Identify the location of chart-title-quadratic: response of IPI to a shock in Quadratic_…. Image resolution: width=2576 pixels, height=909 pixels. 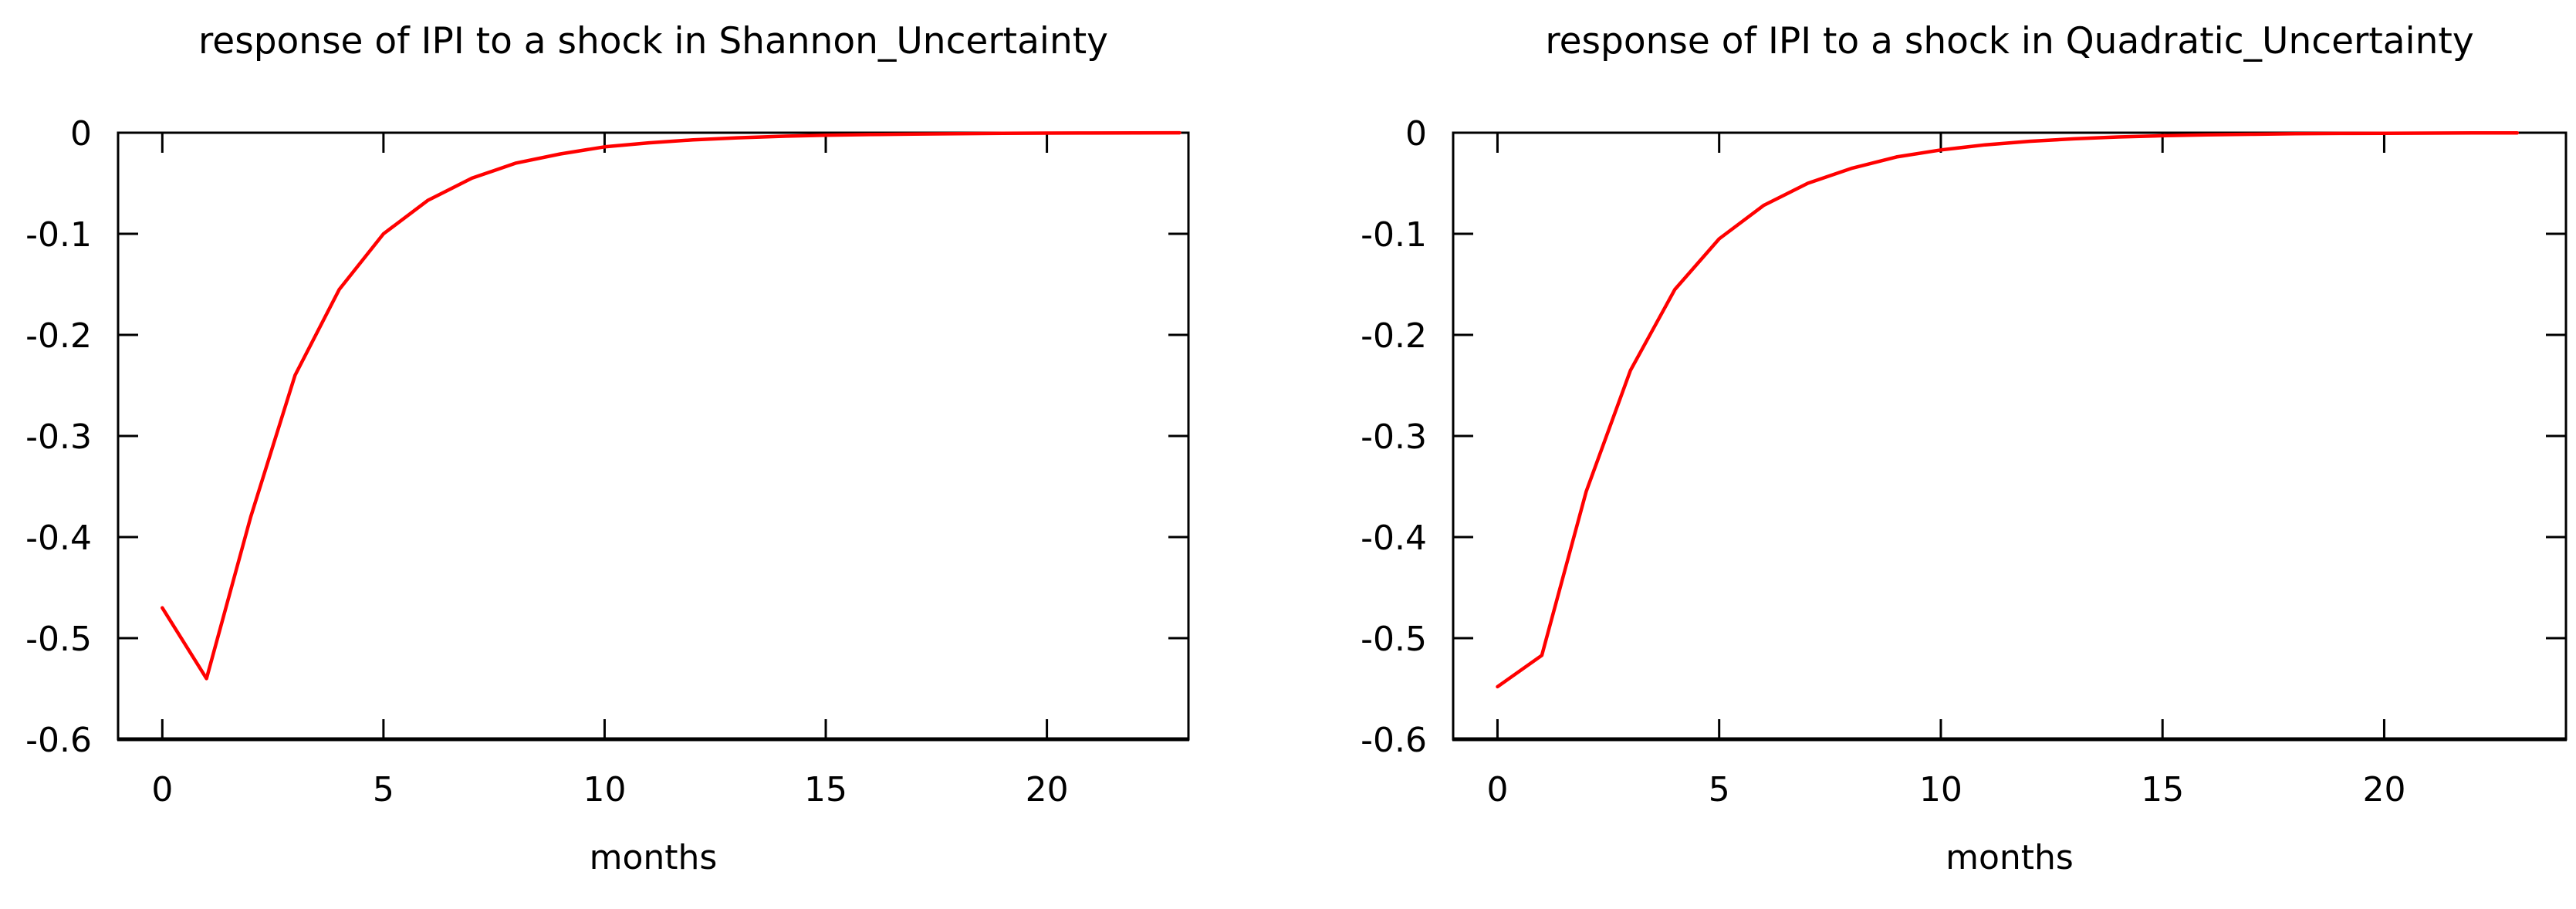
(2010, 42).